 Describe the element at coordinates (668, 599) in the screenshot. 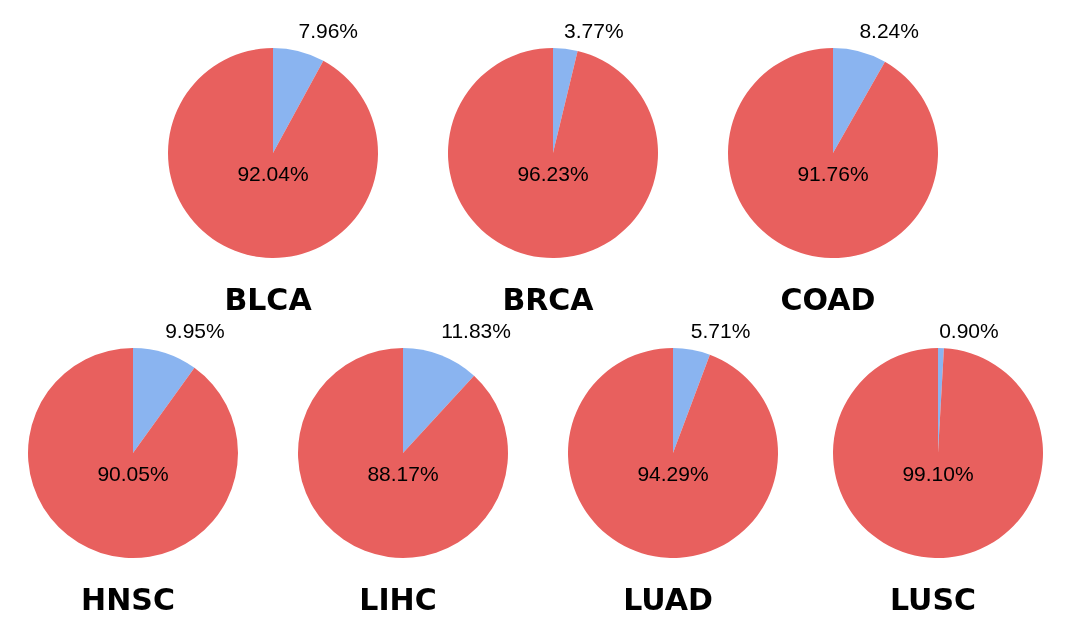

I see `text: LUAD` at that location.